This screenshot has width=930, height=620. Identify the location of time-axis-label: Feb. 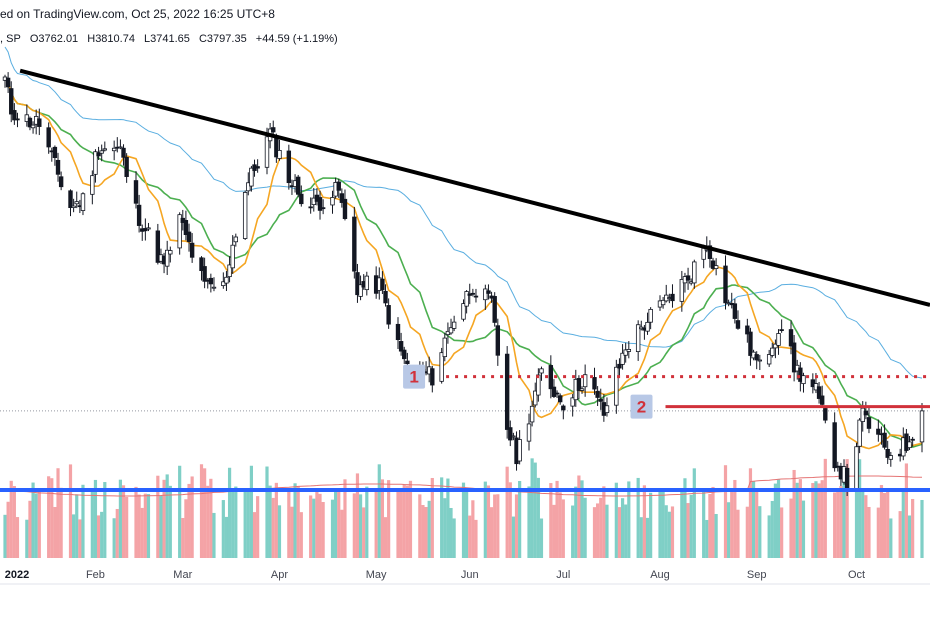
(95, 575).